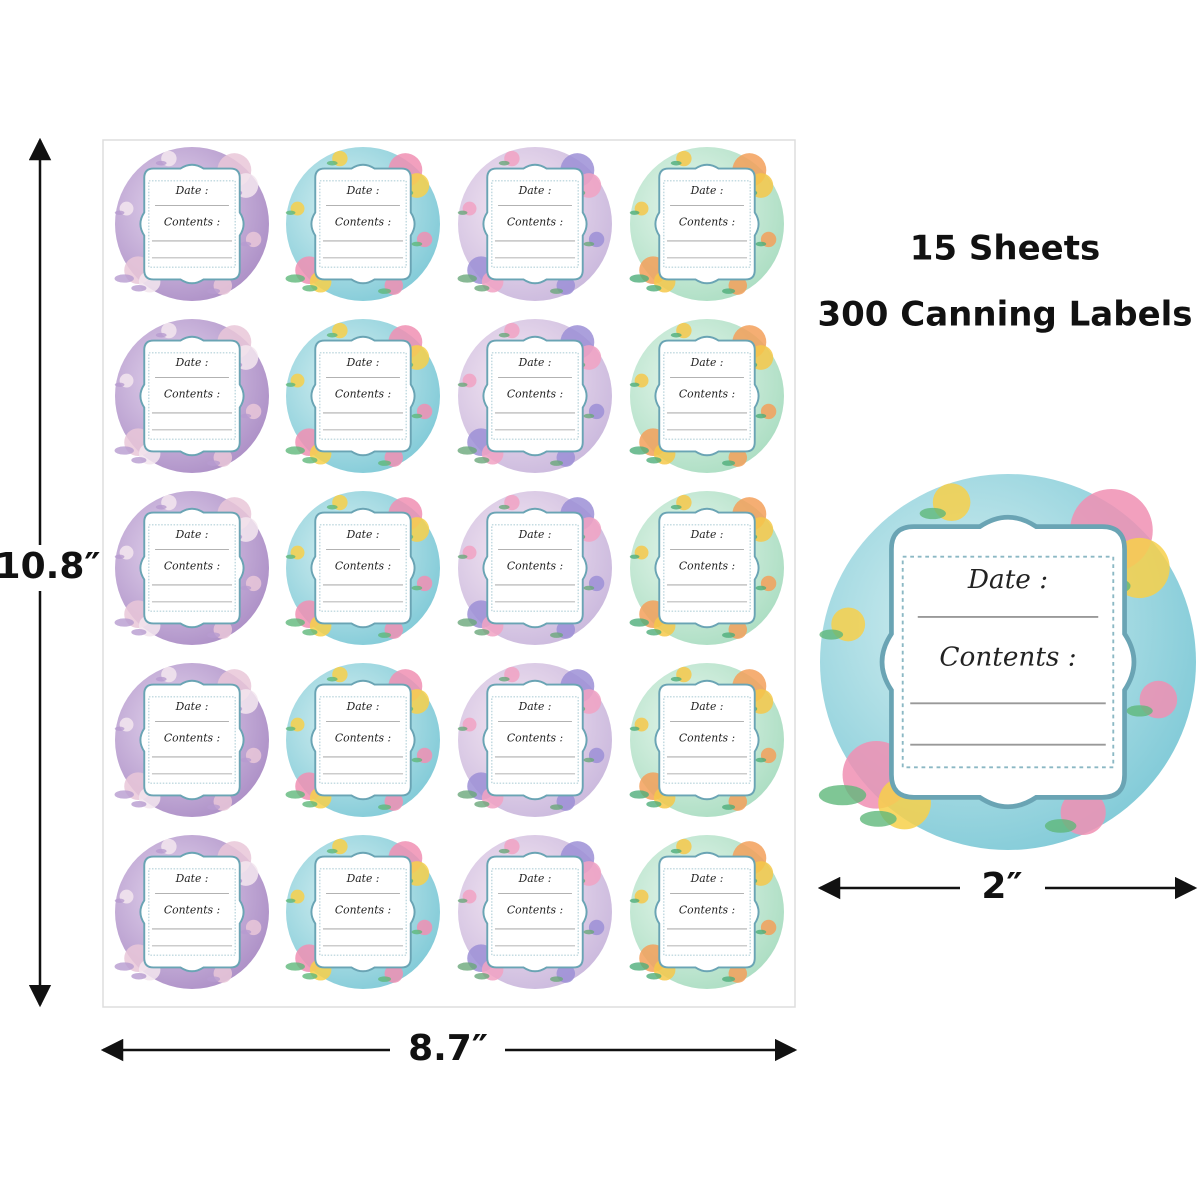 The height and width of the screenshot is (1200, 1200). What do you see at coordinates (1001, 886) in the screenshot?
I see `diameter-label: 2″` at bounding box center [1001, 886].